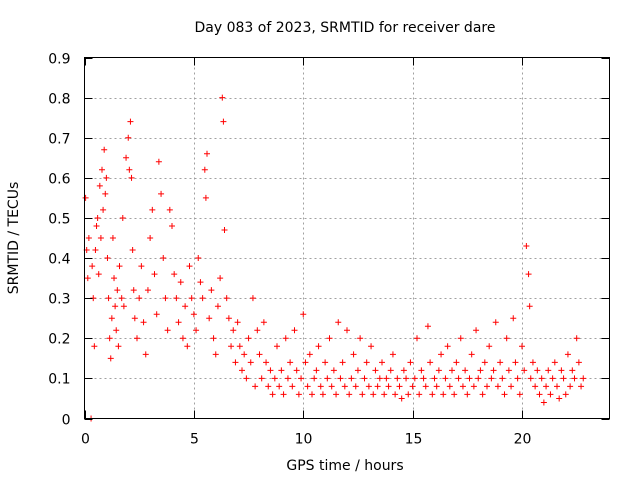  What do you see at coordinates (66, 421) in the screenshot?
I see `y-tick-label: 0` at bounding box center [66, 421].